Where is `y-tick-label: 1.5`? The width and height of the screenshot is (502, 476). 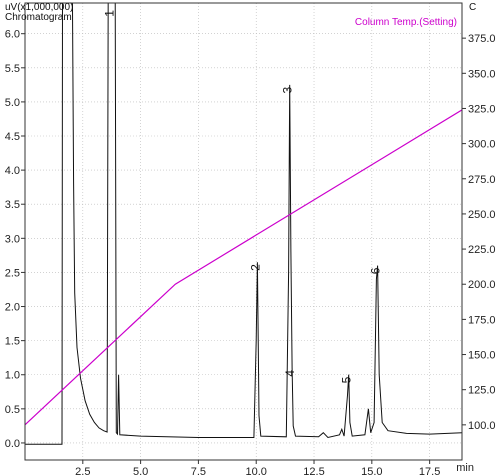
y-tick-label: 1.5 is located at coordinates (12, 342).